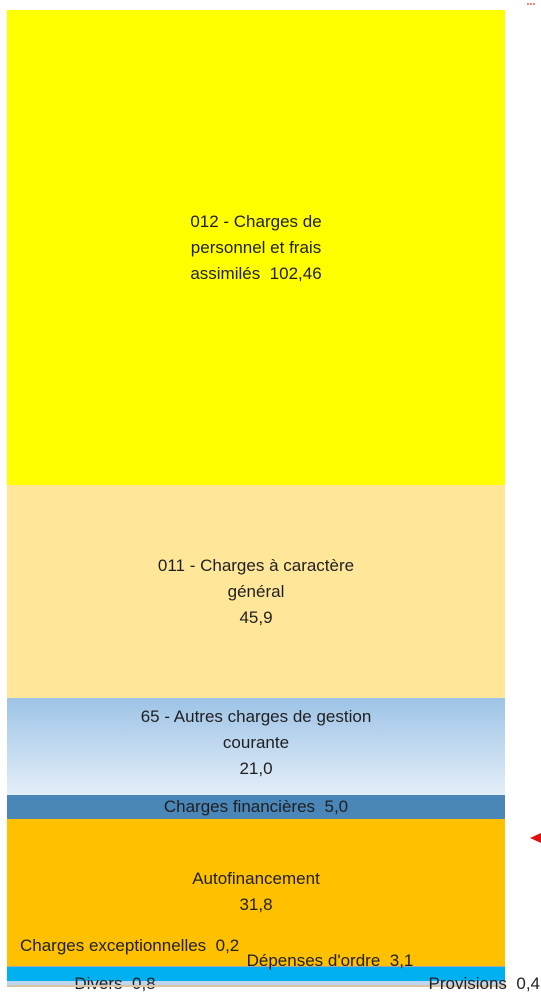 This screenshot has height=997, width=541. I want to click on segment-value: 45,9, so click(256, 617).